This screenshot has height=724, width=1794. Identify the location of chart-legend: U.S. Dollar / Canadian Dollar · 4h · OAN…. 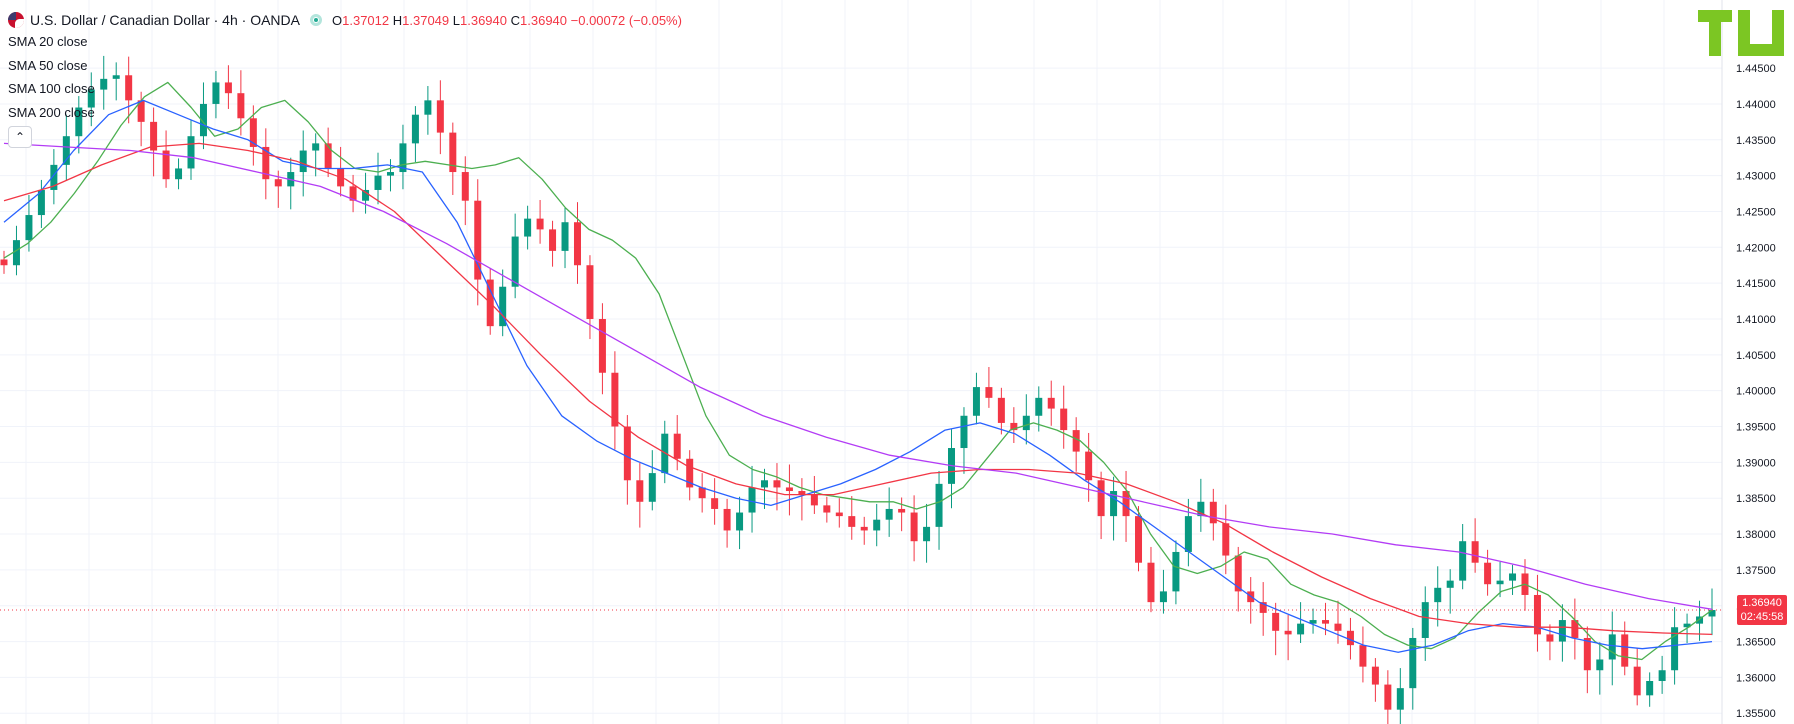
(345, 79).